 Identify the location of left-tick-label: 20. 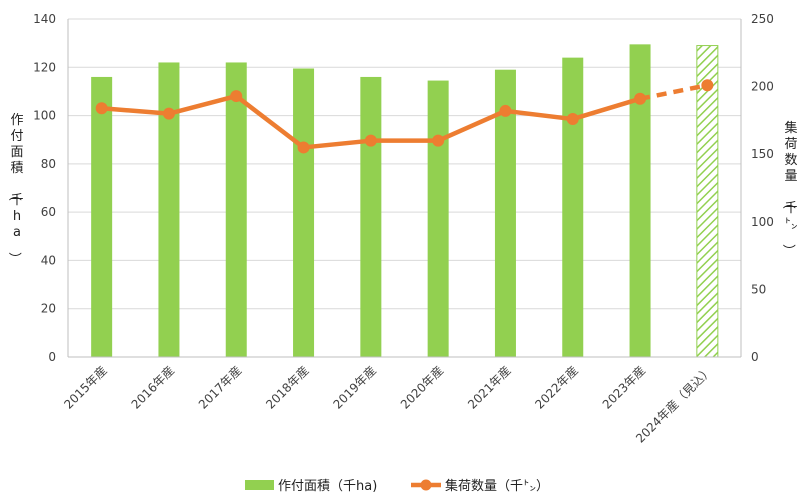
(48, 309).